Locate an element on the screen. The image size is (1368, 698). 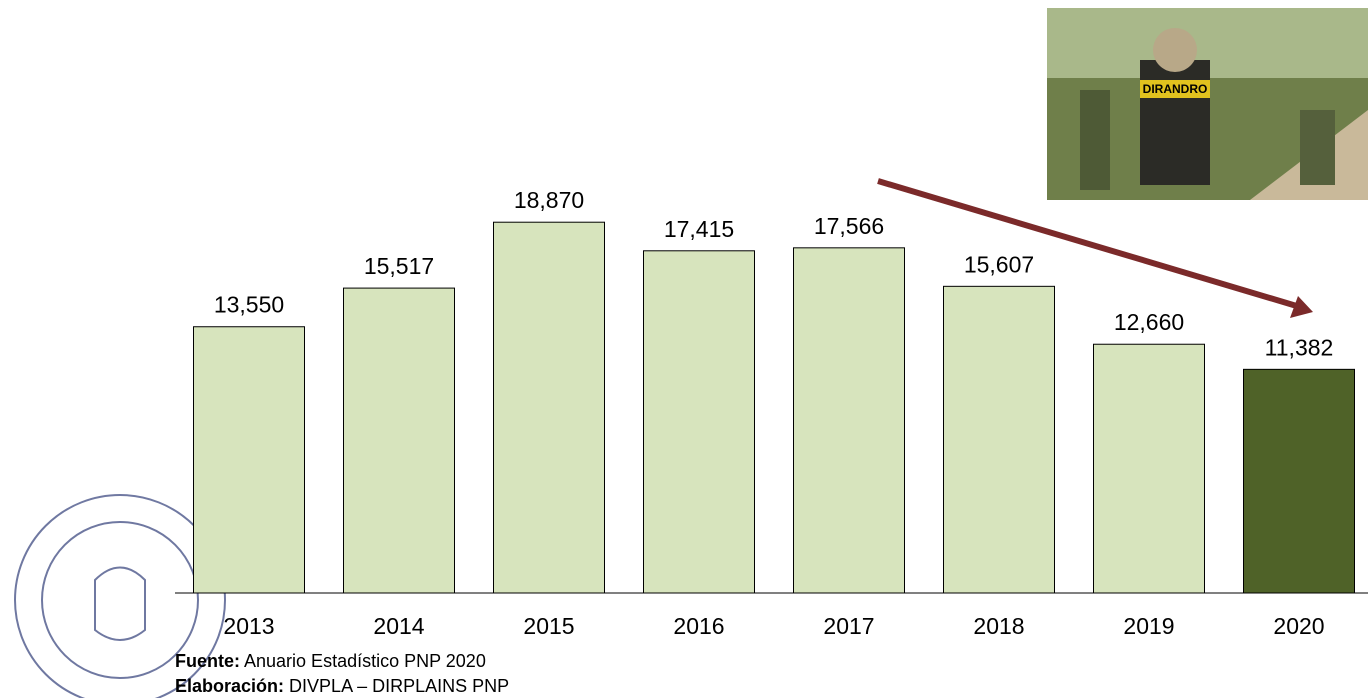
photo: DIRANDRO is located at coordinates (1207, 104).